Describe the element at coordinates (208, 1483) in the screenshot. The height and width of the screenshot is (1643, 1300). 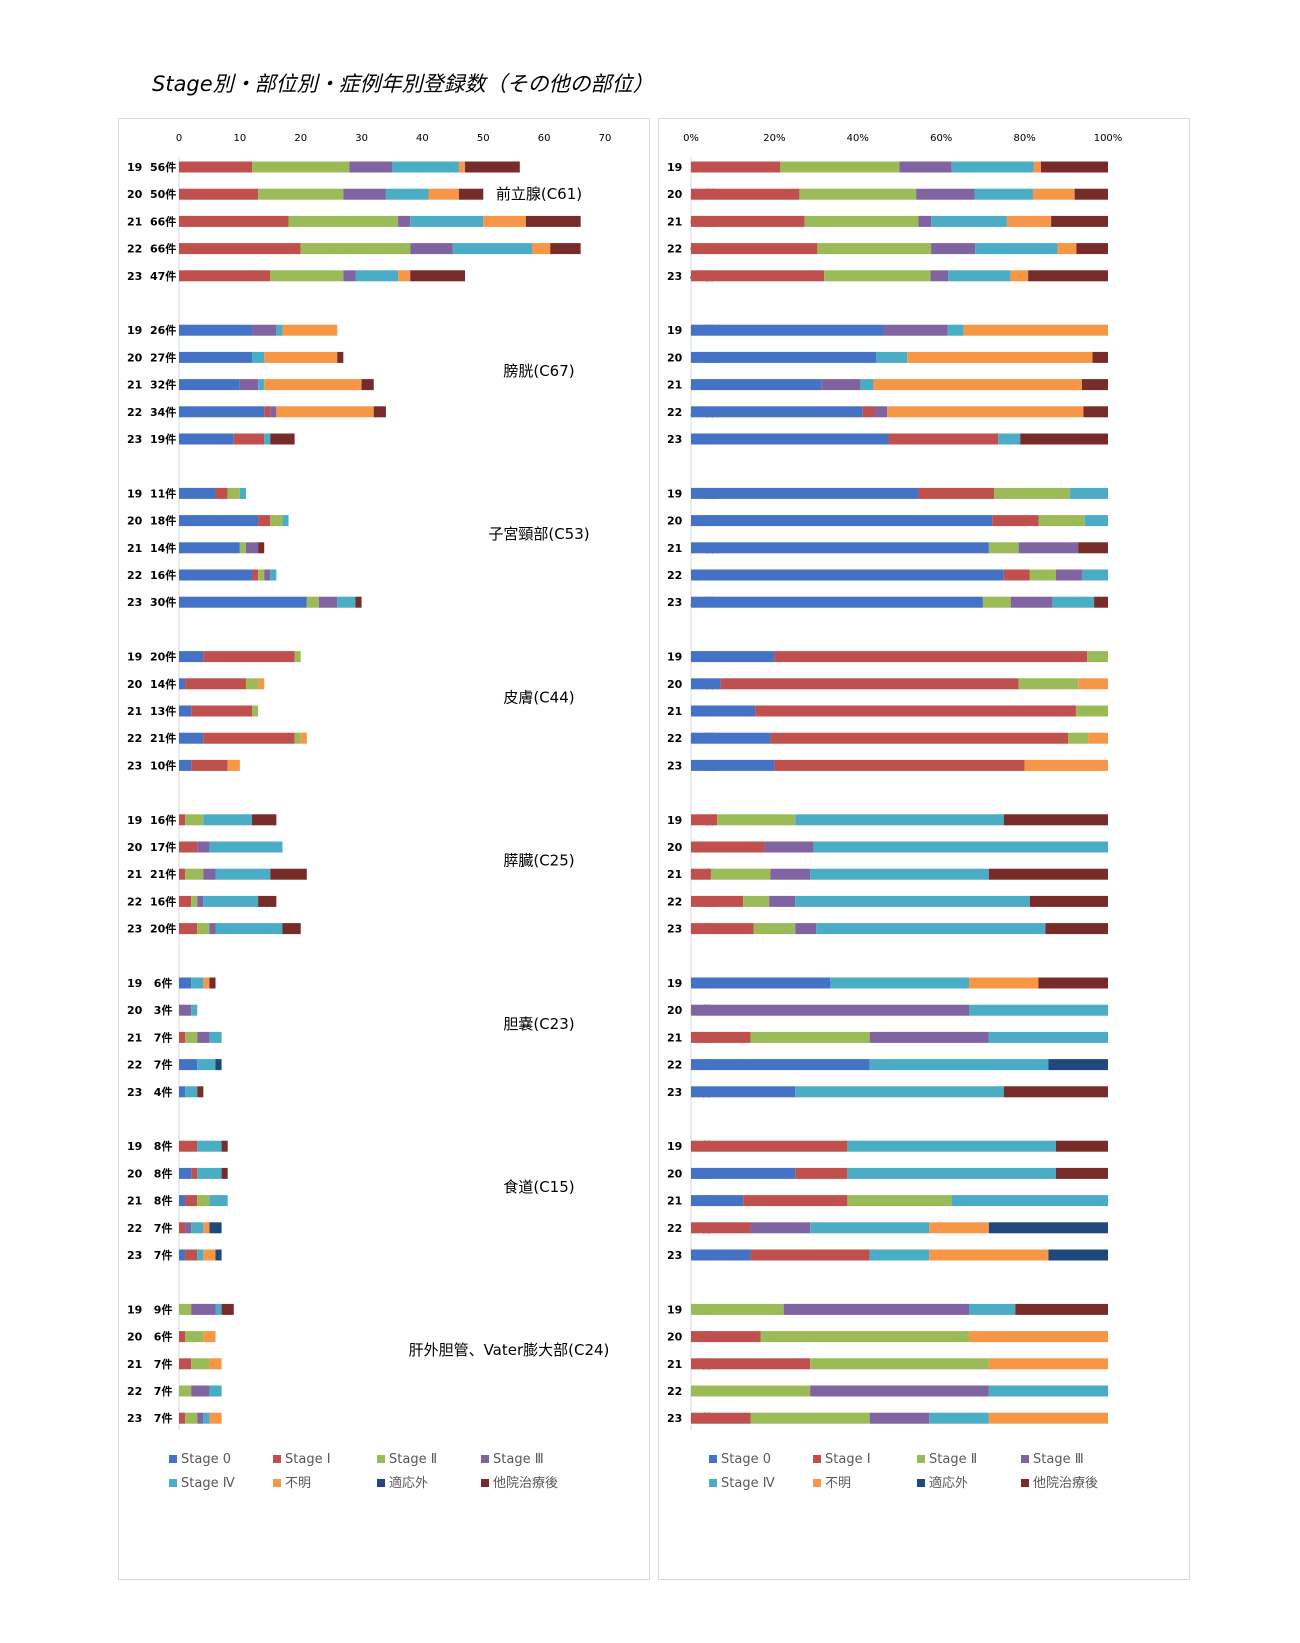
I see `legend-label: Stage Ⅳ` at that location.